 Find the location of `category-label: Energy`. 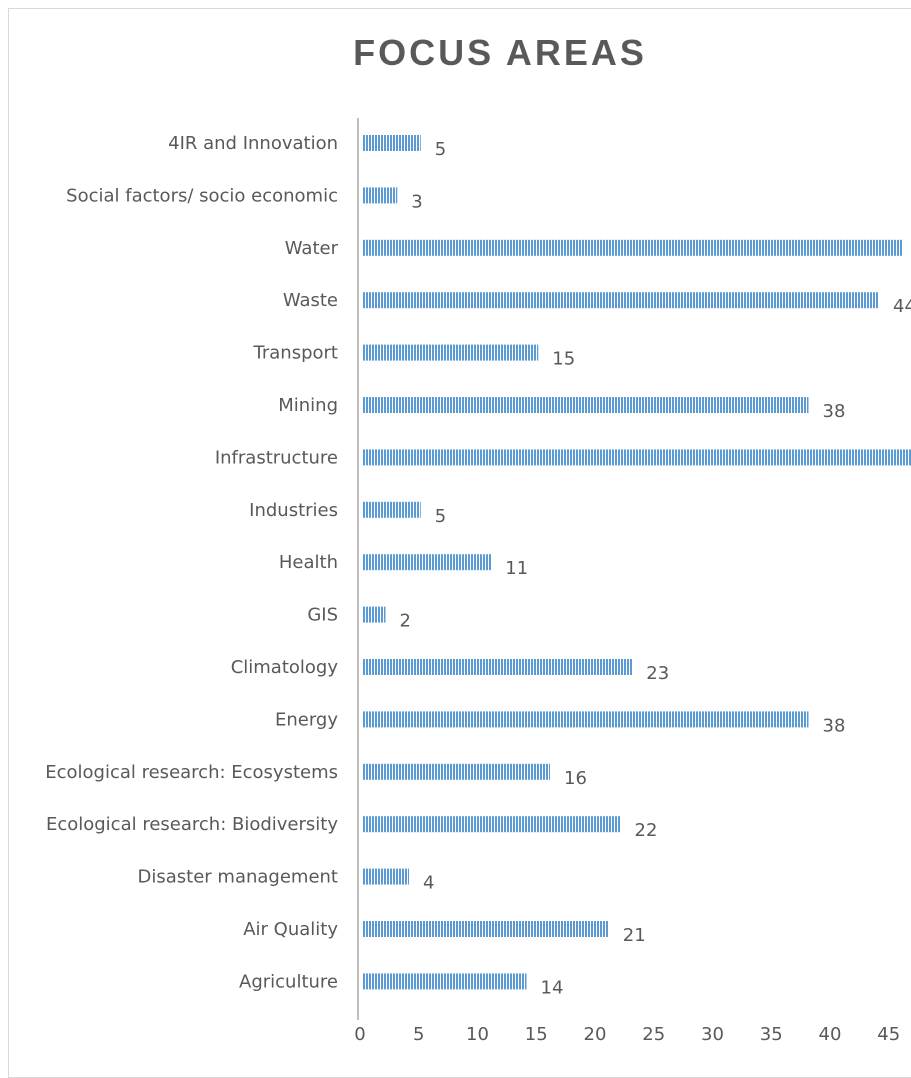

category-label: Energy is located at coordinates (306, 719).